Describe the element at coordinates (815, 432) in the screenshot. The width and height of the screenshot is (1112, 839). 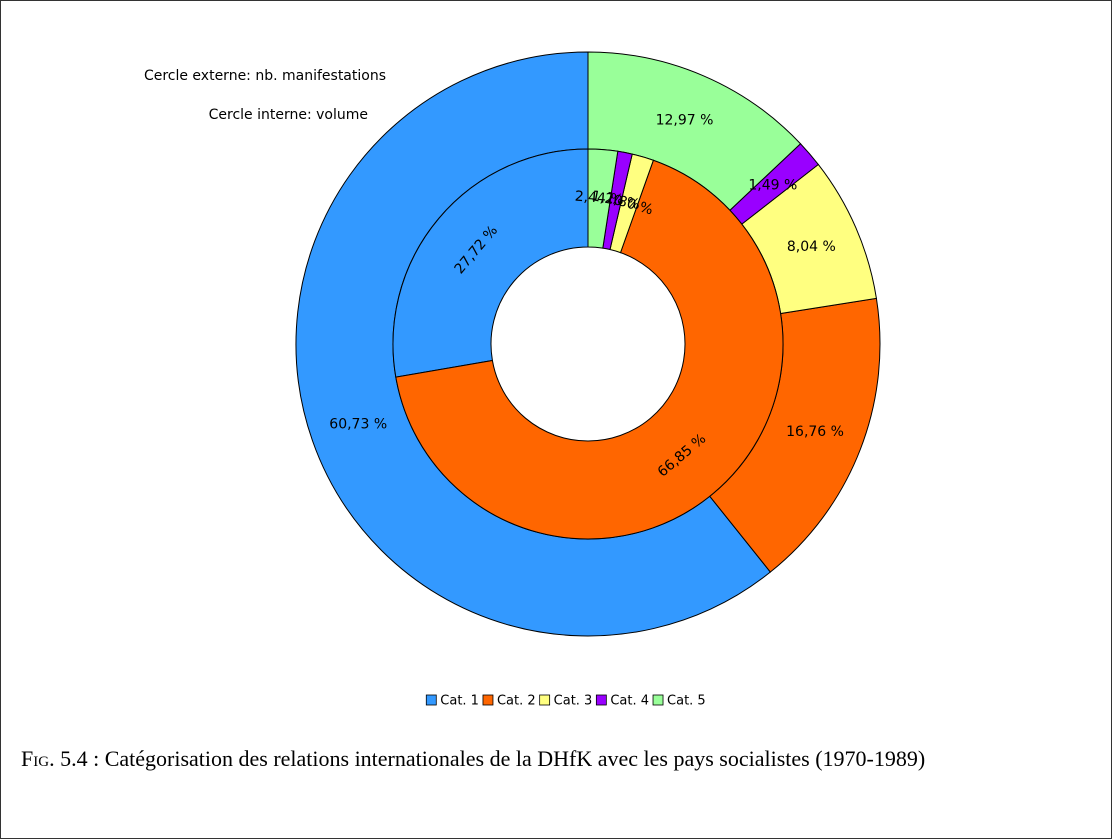
I see `value-label: 16,76 %` at that location.